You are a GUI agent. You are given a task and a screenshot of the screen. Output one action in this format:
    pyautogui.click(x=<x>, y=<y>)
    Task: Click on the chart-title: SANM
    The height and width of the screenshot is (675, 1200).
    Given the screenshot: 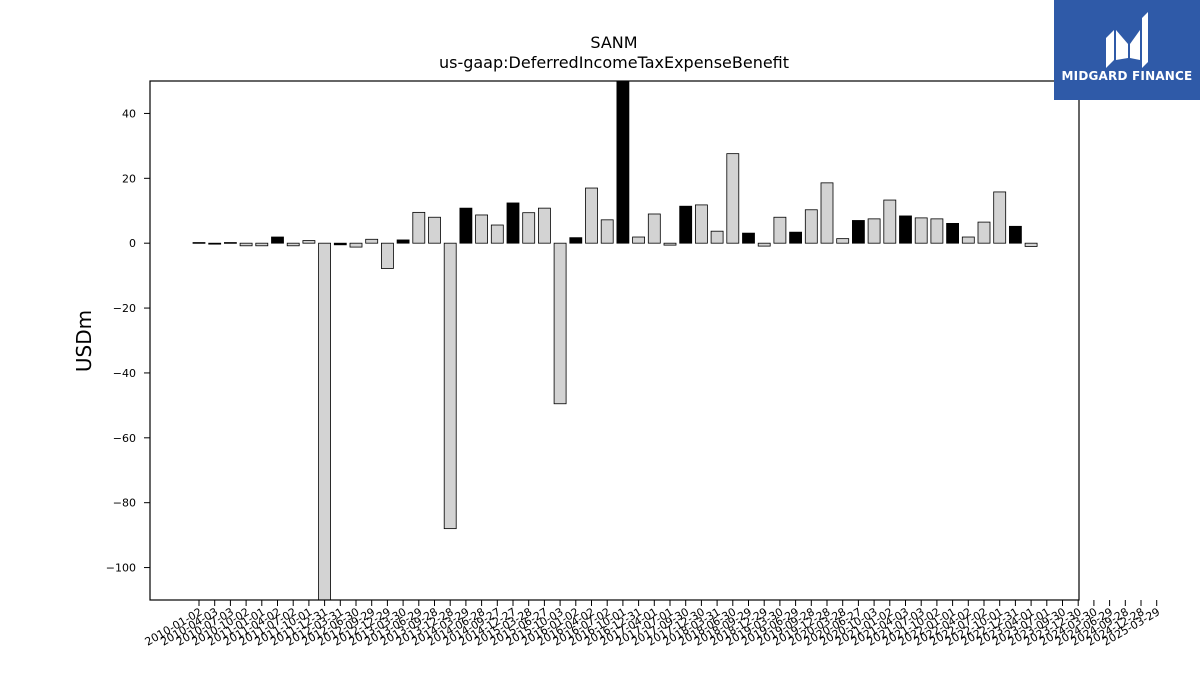 What is the action you would take?
    pyautogui.click(x=613, y=42)
    